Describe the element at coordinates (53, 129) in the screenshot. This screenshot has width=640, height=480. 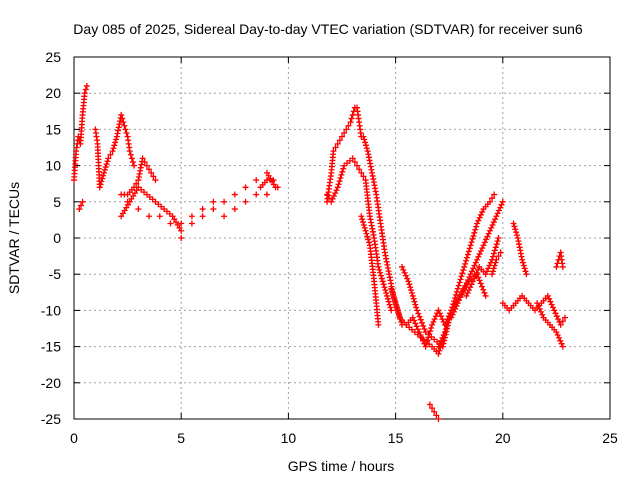
I see `y-tick-label: 15` at that location.